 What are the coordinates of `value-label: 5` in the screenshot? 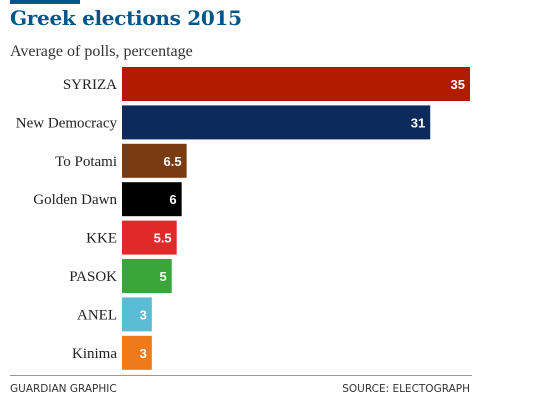 It's located at (162, 276).